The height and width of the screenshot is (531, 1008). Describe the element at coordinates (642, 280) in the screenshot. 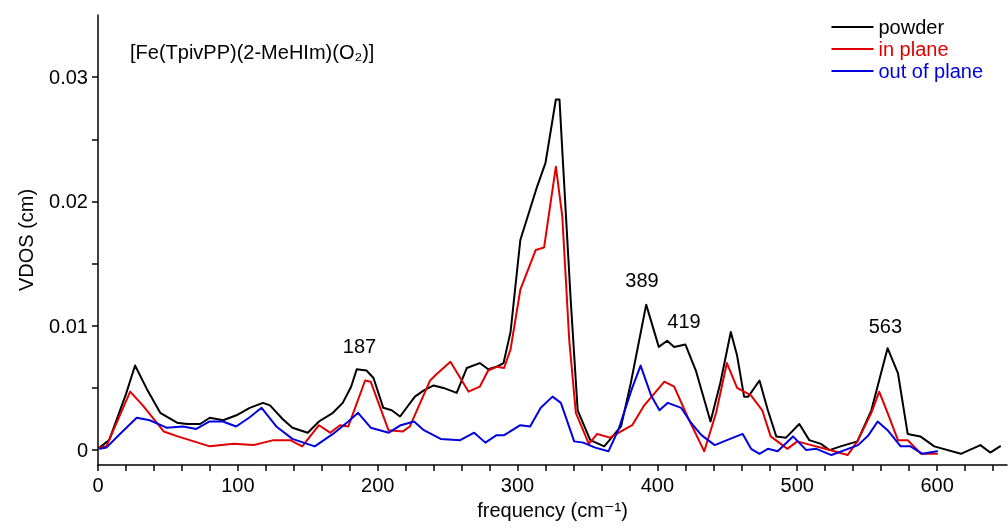

I see `annotation: 389` at that location.